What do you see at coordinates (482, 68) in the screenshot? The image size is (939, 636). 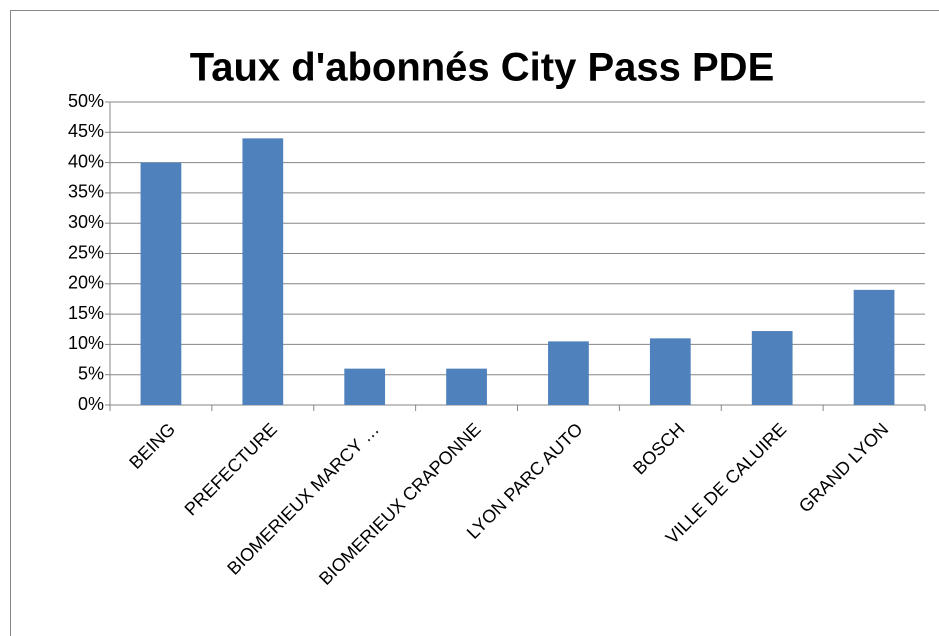 I see `chart-title: Taux d'abonnés City Pass PDE` at bounding box center [482, 68].